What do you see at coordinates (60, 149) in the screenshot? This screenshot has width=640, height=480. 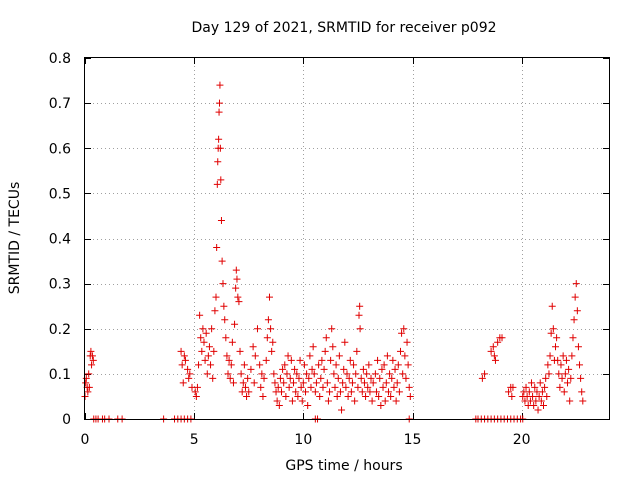 I see `y-tick-label: 0.6` at bounding box center [60, 149].